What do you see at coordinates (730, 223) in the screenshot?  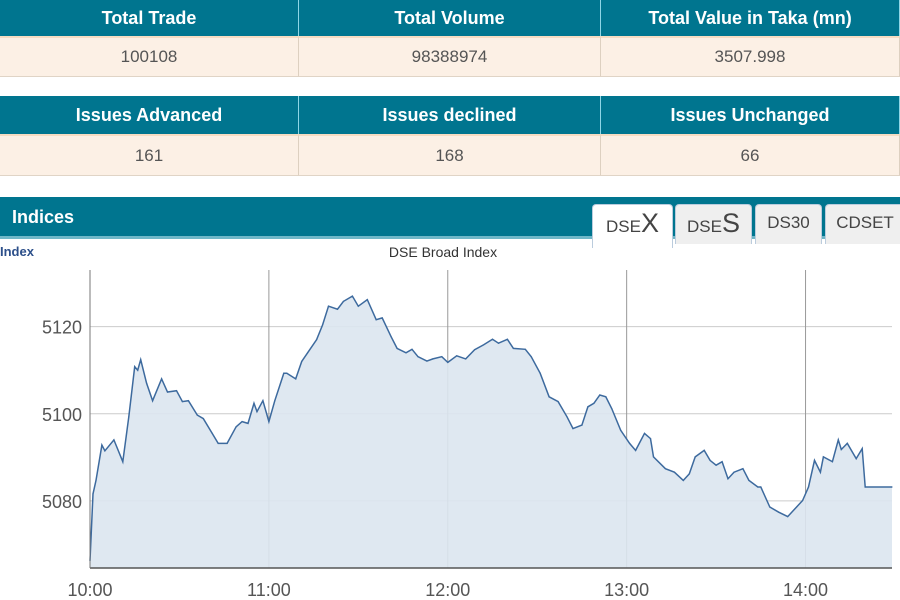 I see `tab-label-suffix: S` at bounding box center [730, 223].